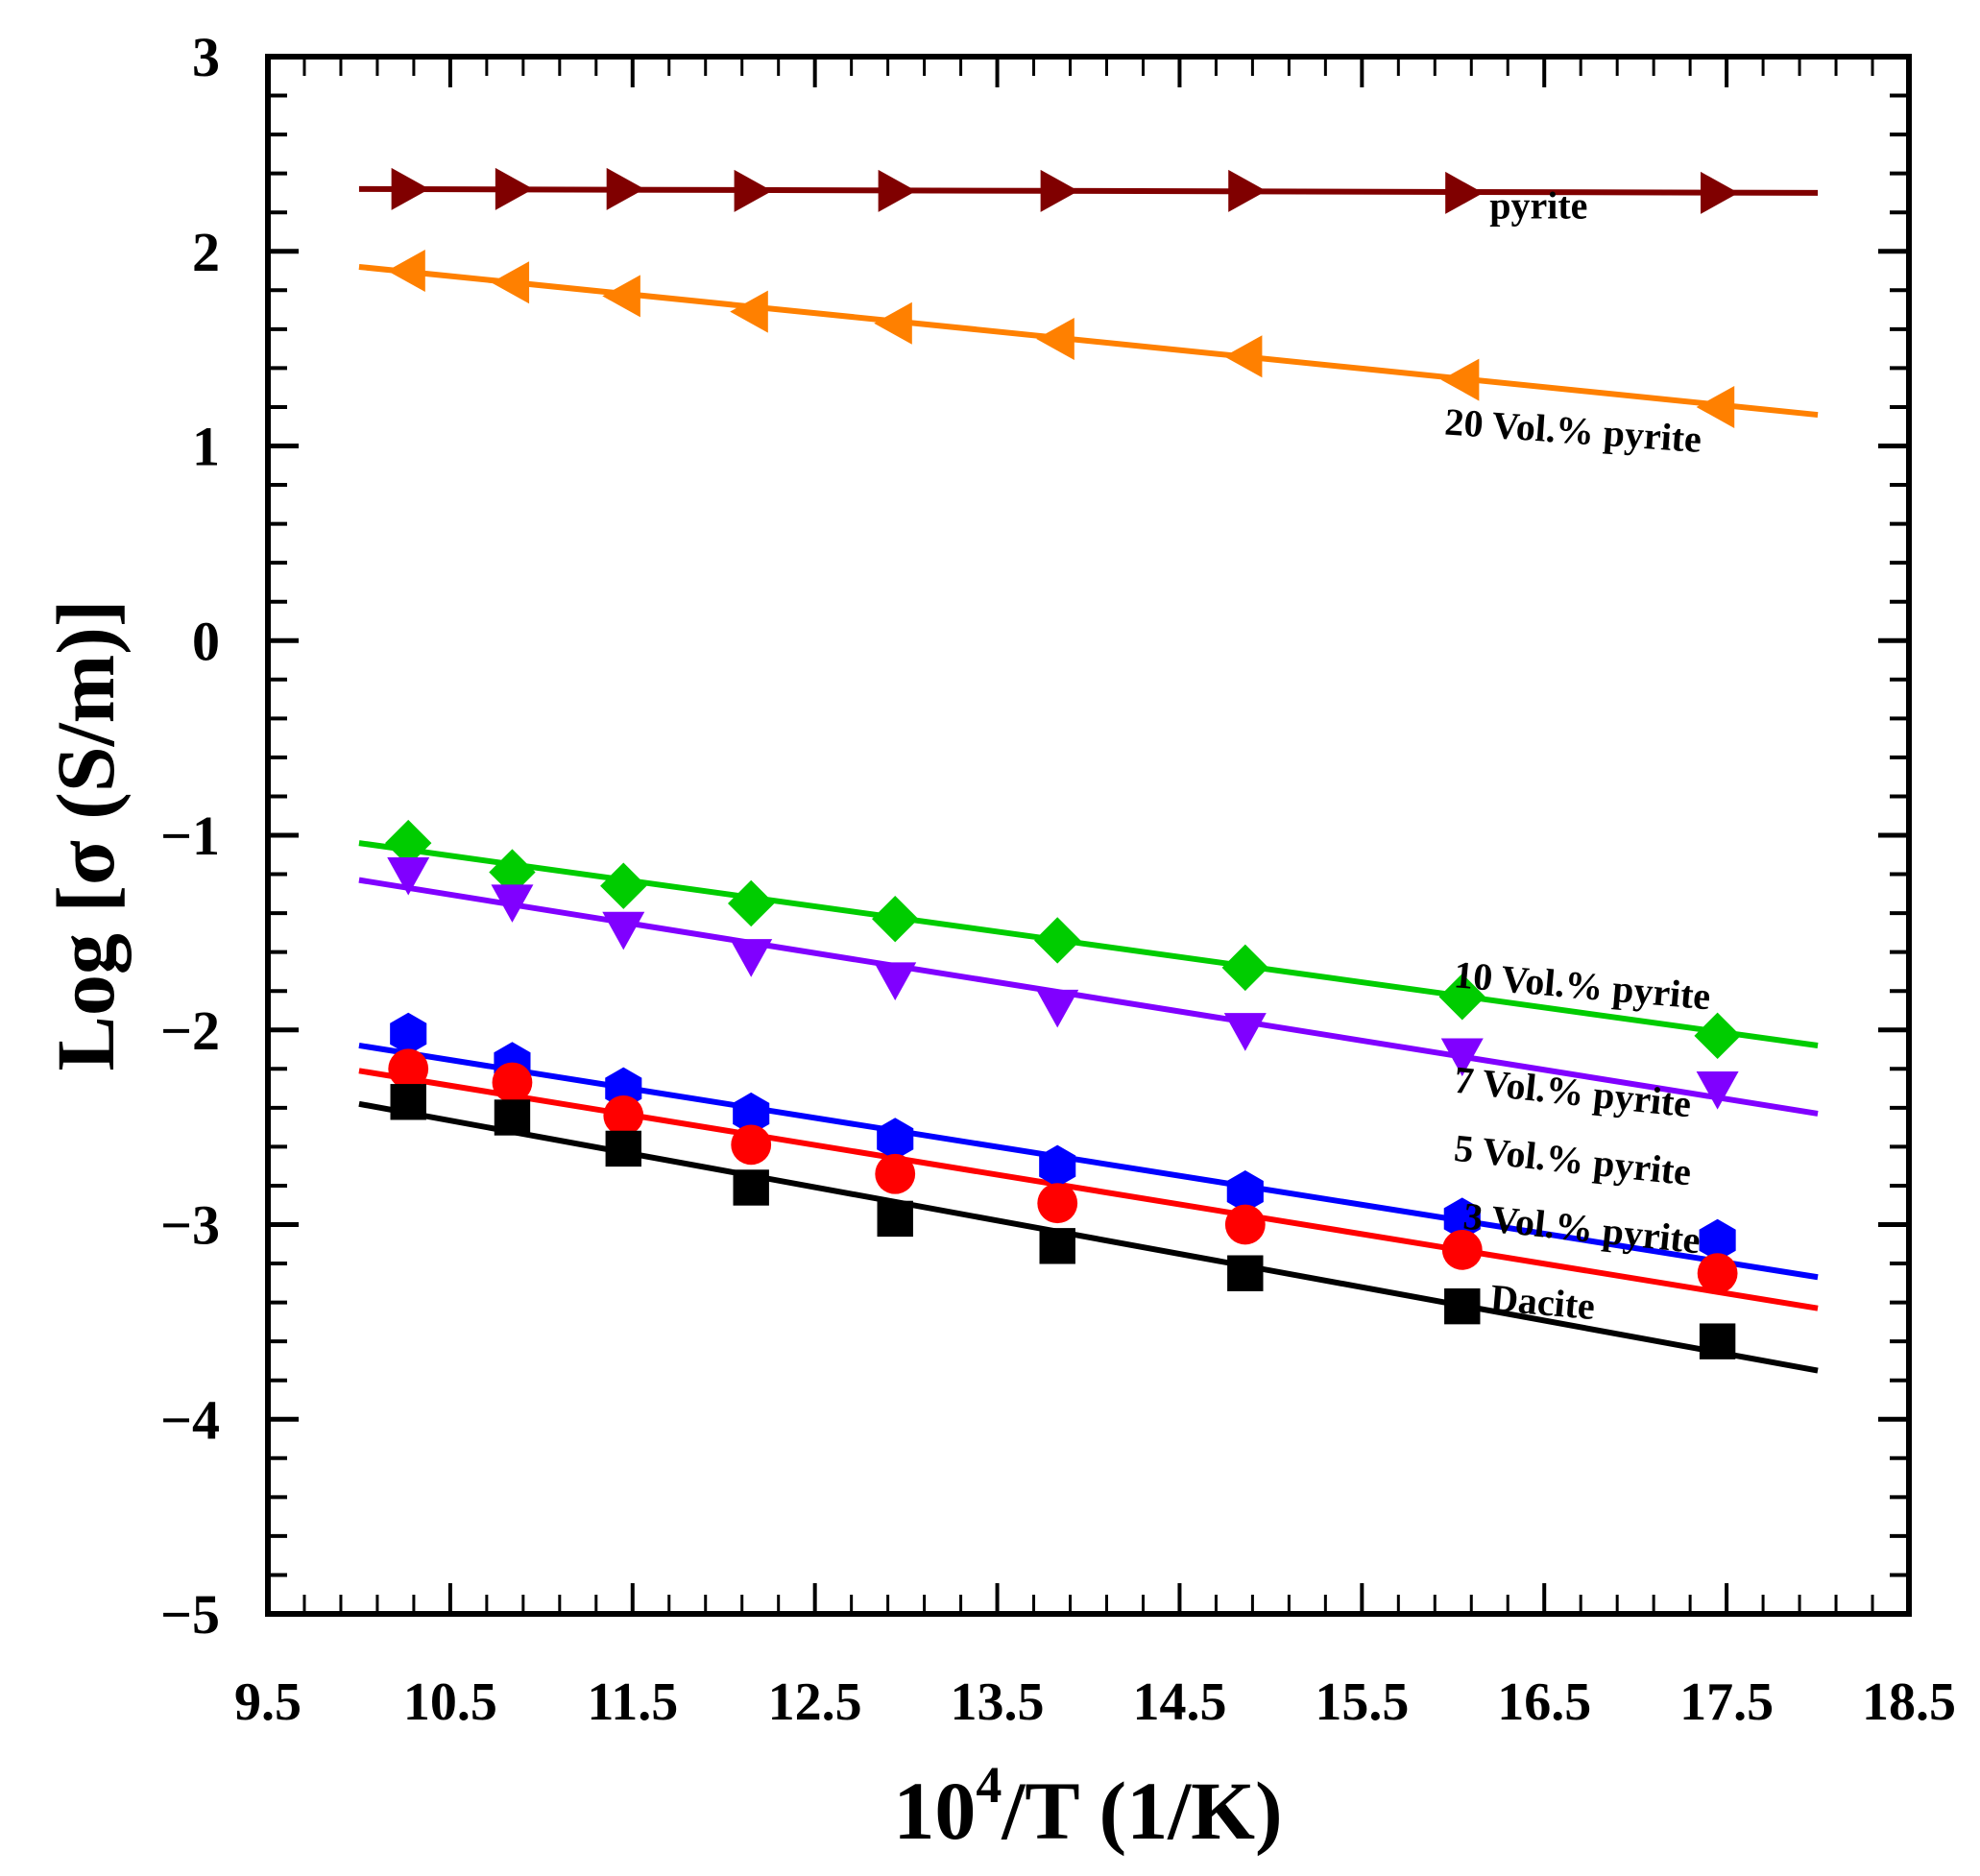  Describe the element at coordinates (85, 835) in the screenshot. I see `y-axis-label: Log [σ (S/m)]` at that location.